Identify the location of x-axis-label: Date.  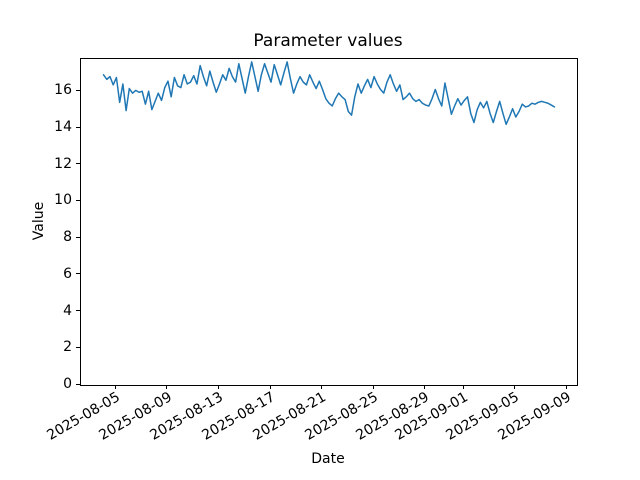
(328, 459).